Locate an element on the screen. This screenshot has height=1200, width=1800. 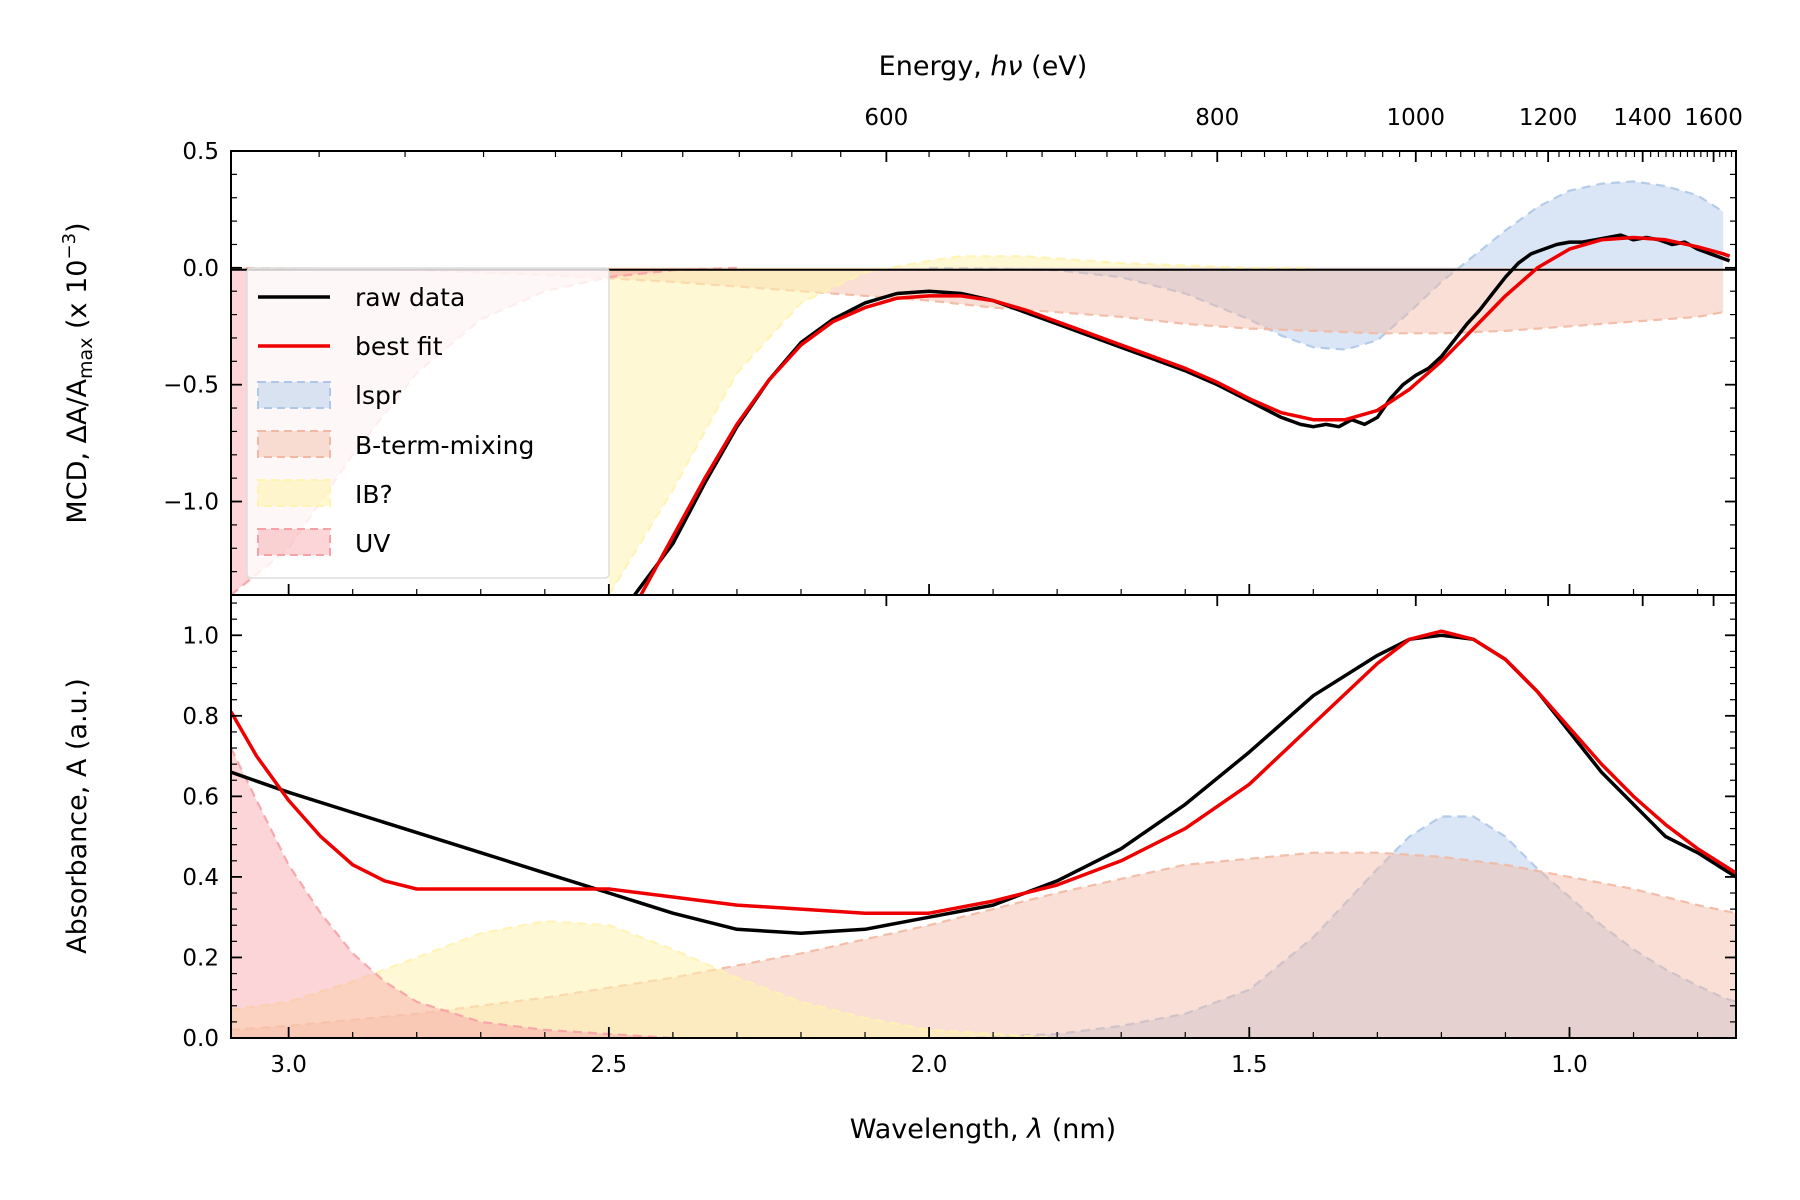
energy-tick-label: 1000 is located at coordinates (1416, 118).